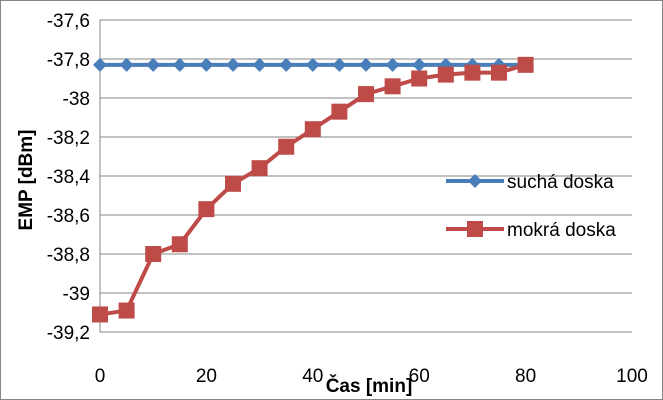 Image resolution: width=663 pixels, height=400 pixels. I want to click on y-tick-label: -39, so click(76, 294).